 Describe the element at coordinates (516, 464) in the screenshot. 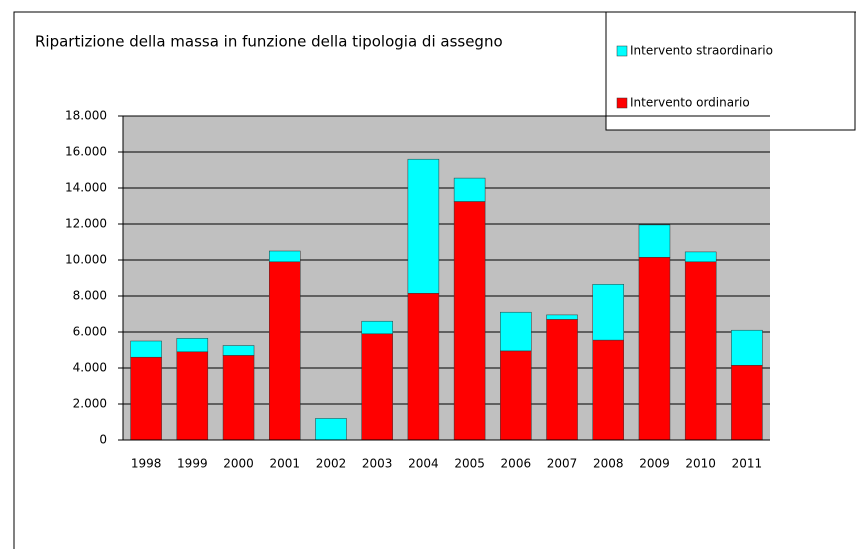

I see `x-tick-label: 2006` at that location.